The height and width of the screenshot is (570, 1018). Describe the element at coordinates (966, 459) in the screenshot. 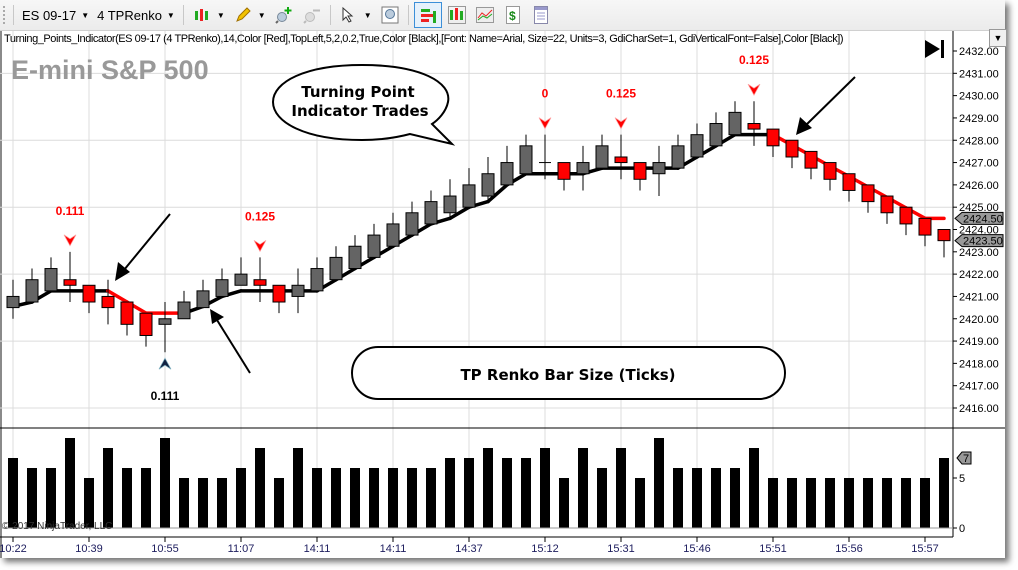

I see `volume-marker-label: 7` at that location.